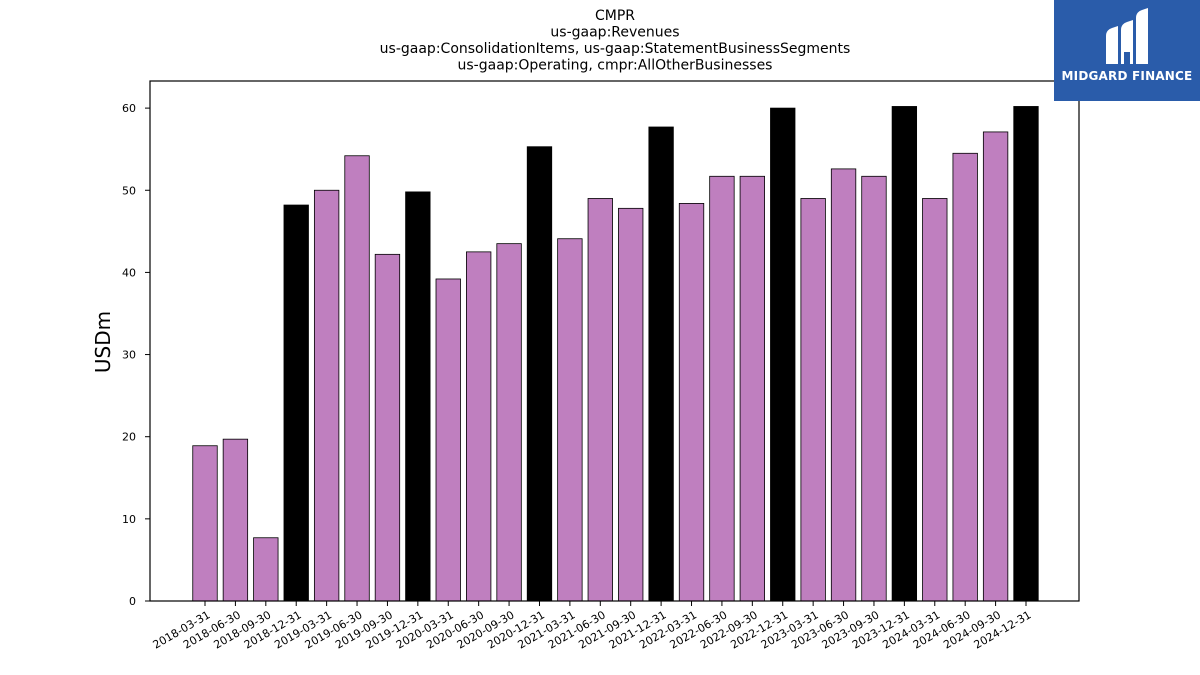  What do you see at coordinates (129, 272) in the screenshot?
I see `y-tick-label: 40` at bounding box center [129, 272].